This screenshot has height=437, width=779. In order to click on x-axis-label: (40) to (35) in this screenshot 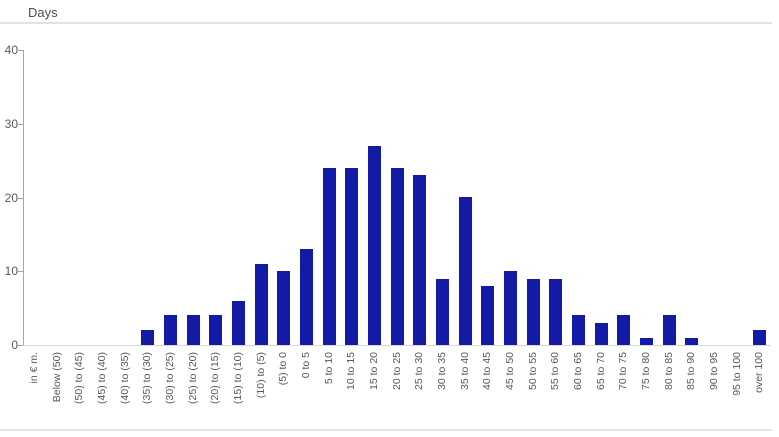, I will do `click(124, 378)`.